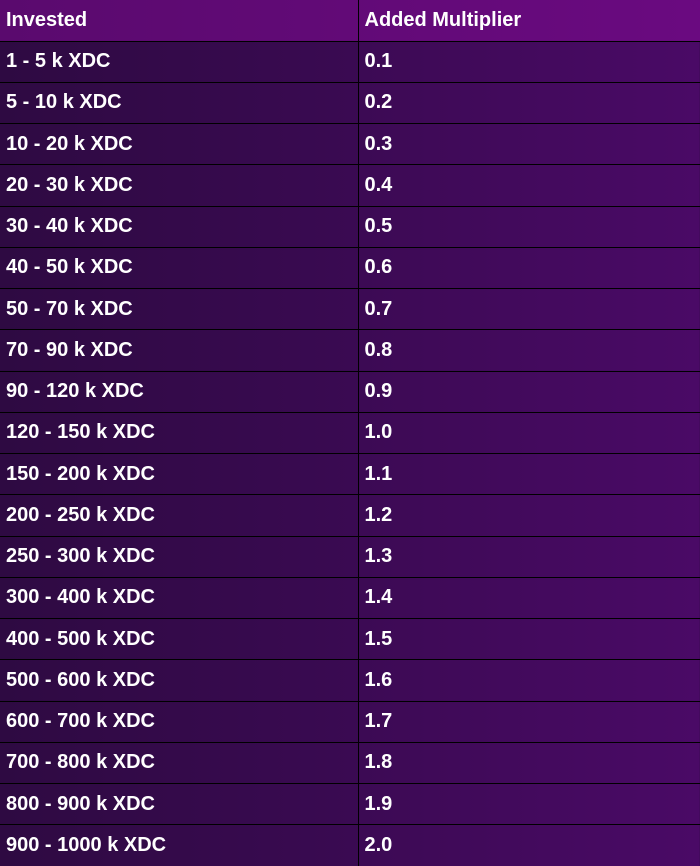 The width and height of the screenshot is (700, 866). Describe the element at coordinates (179, 515) in the screenshot. I see `invested-cell: 200 - 250 k XDC` at that location.